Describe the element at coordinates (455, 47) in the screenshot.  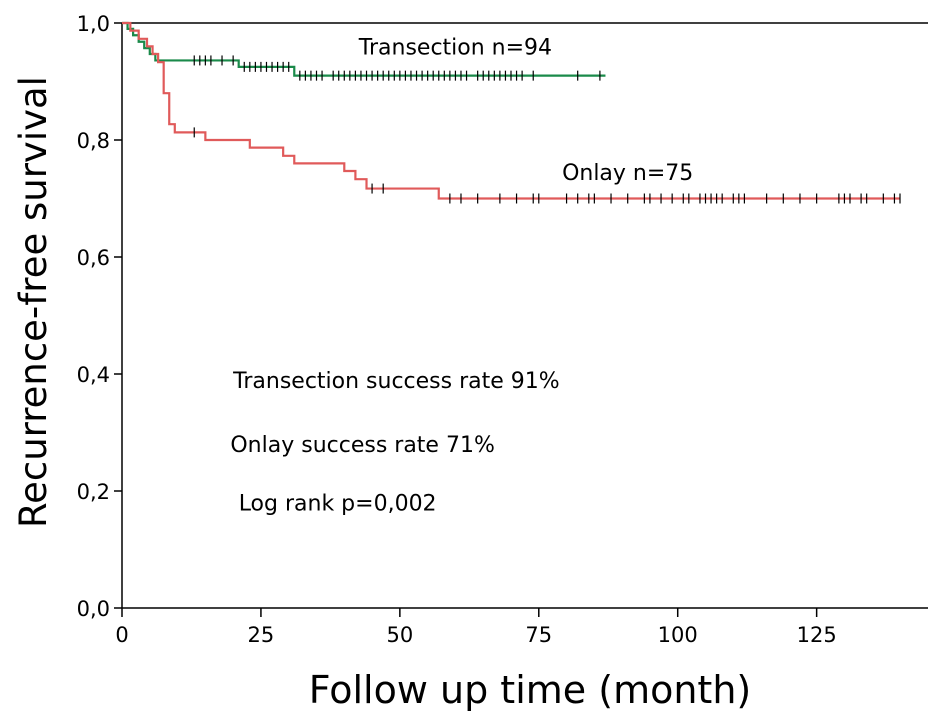
I see `series-label: Transection n=94` at that location.